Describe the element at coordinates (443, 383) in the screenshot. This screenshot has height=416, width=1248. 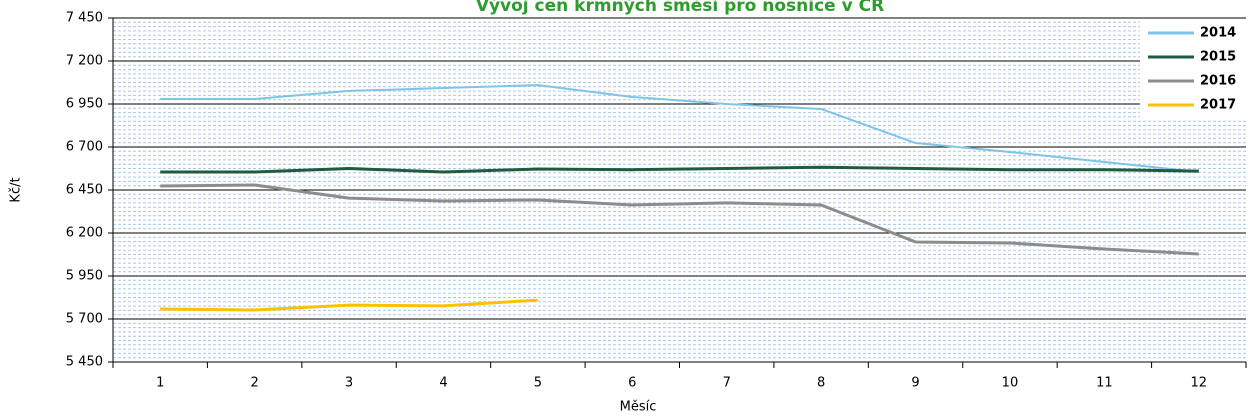
I see `x-tick-label: 4` at that location.